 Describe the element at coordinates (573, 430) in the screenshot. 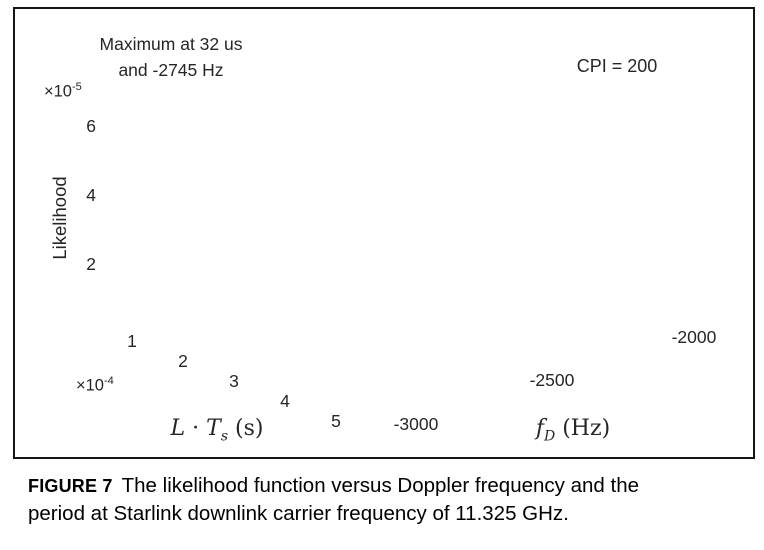

I see `y-axis-title: fD (Hz)` at that location.